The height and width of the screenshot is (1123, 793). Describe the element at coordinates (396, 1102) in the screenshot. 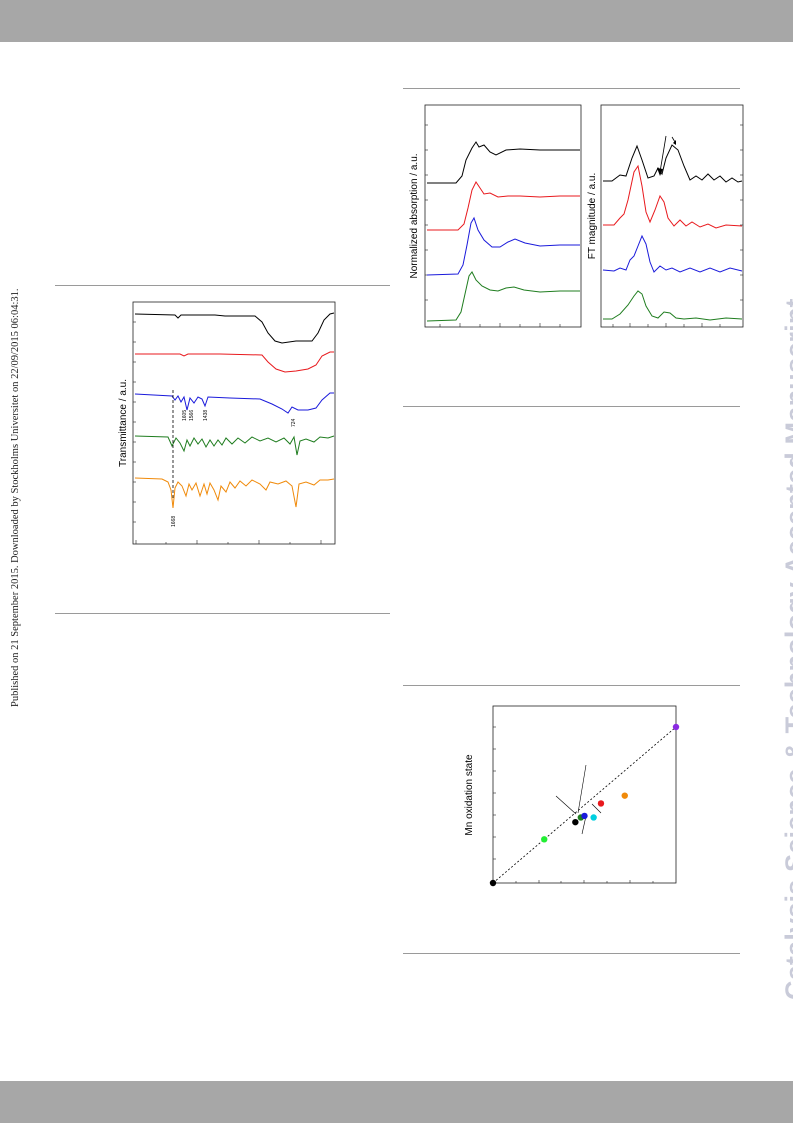

I see `page-footer-band` at that location.